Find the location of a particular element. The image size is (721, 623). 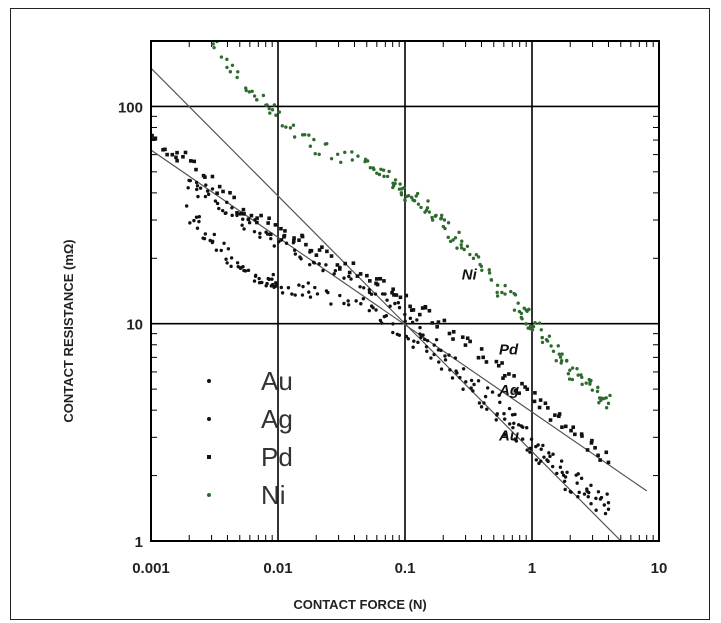

curve-label-pd: Pd is located at coordinates (509, 350).